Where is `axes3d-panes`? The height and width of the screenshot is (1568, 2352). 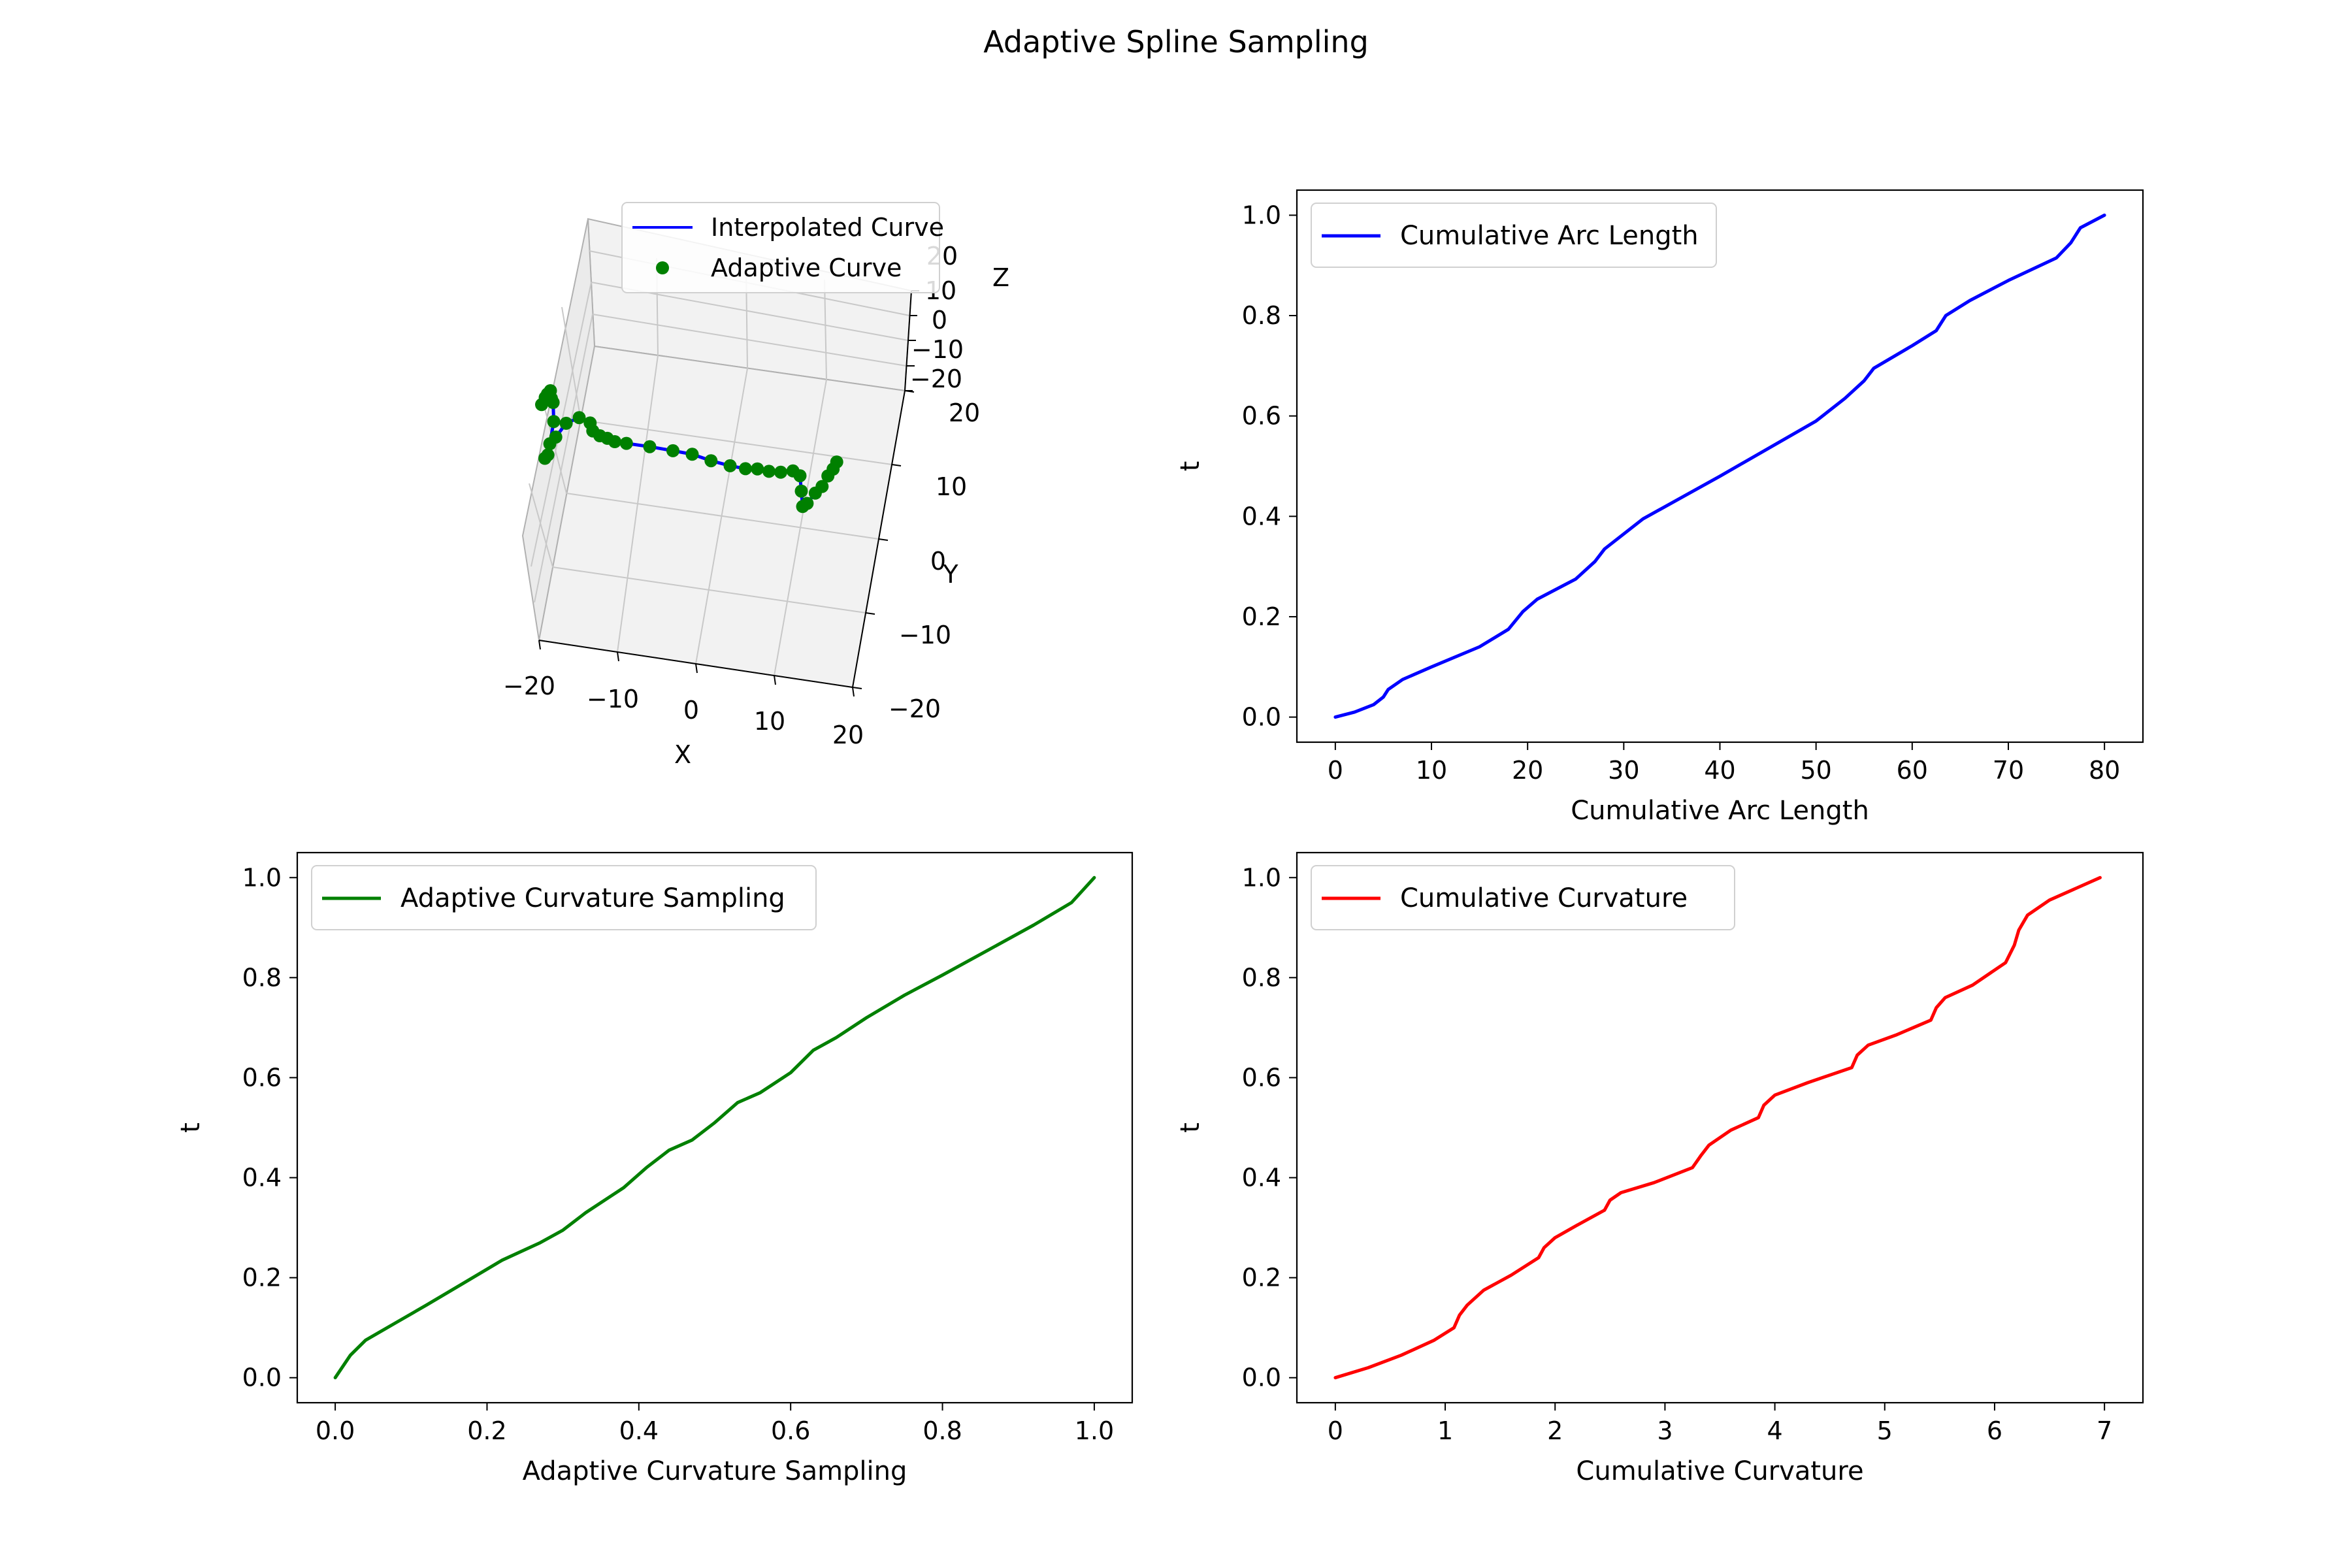 axes3d-panes is located at coordinates (717, 453).